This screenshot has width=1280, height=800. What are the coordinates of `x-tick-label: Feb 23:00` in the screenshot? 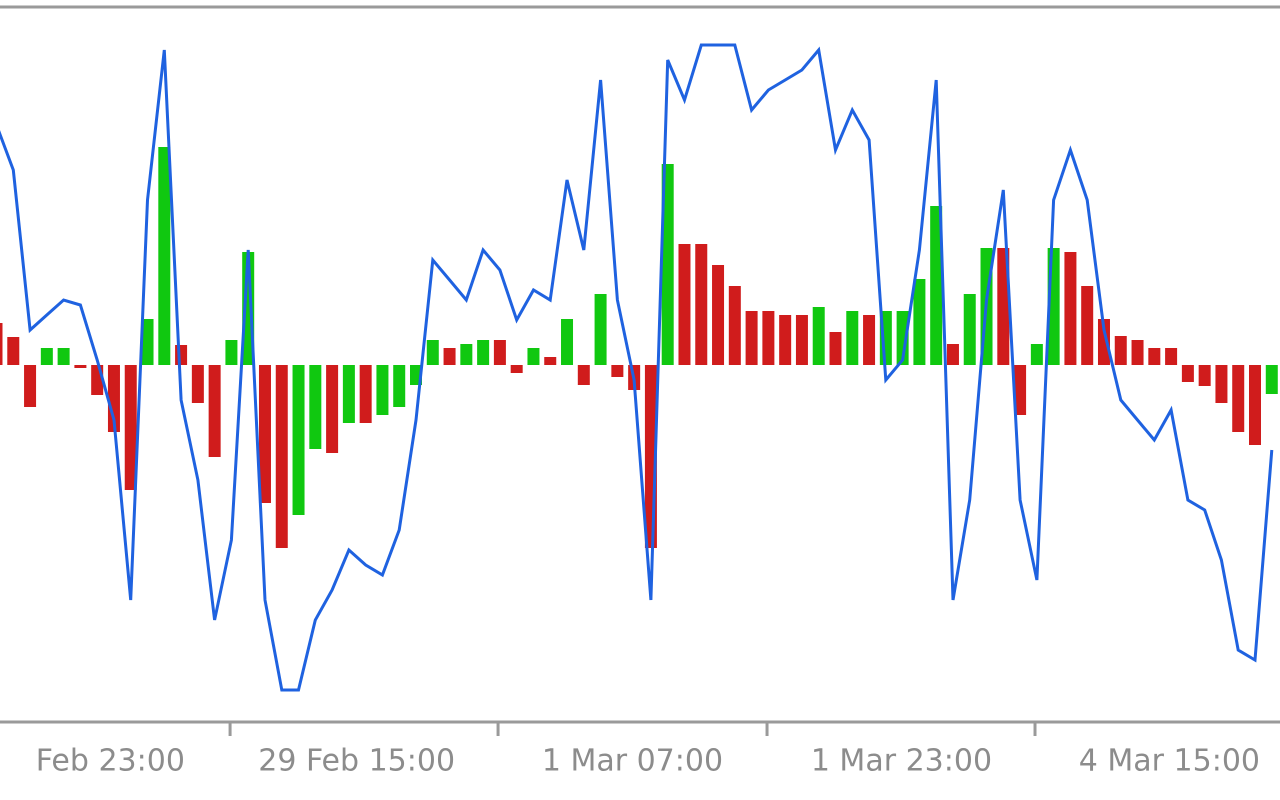 It's located at (110, 761).